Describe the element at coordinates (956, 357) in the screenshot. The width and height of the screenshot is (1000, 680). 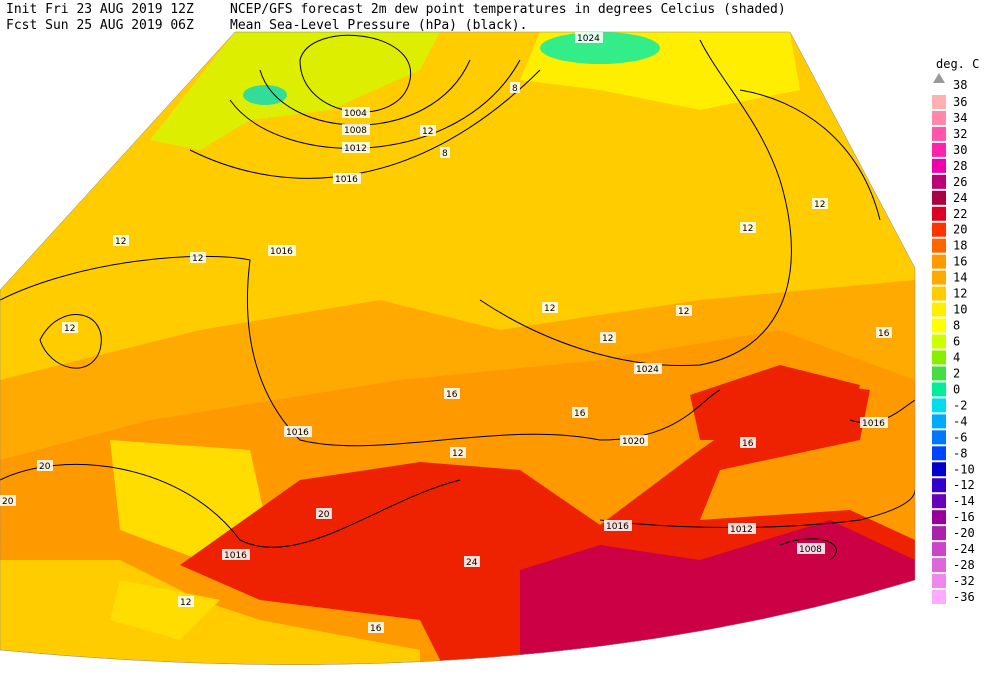
I see `legend-label: 4` at that location.